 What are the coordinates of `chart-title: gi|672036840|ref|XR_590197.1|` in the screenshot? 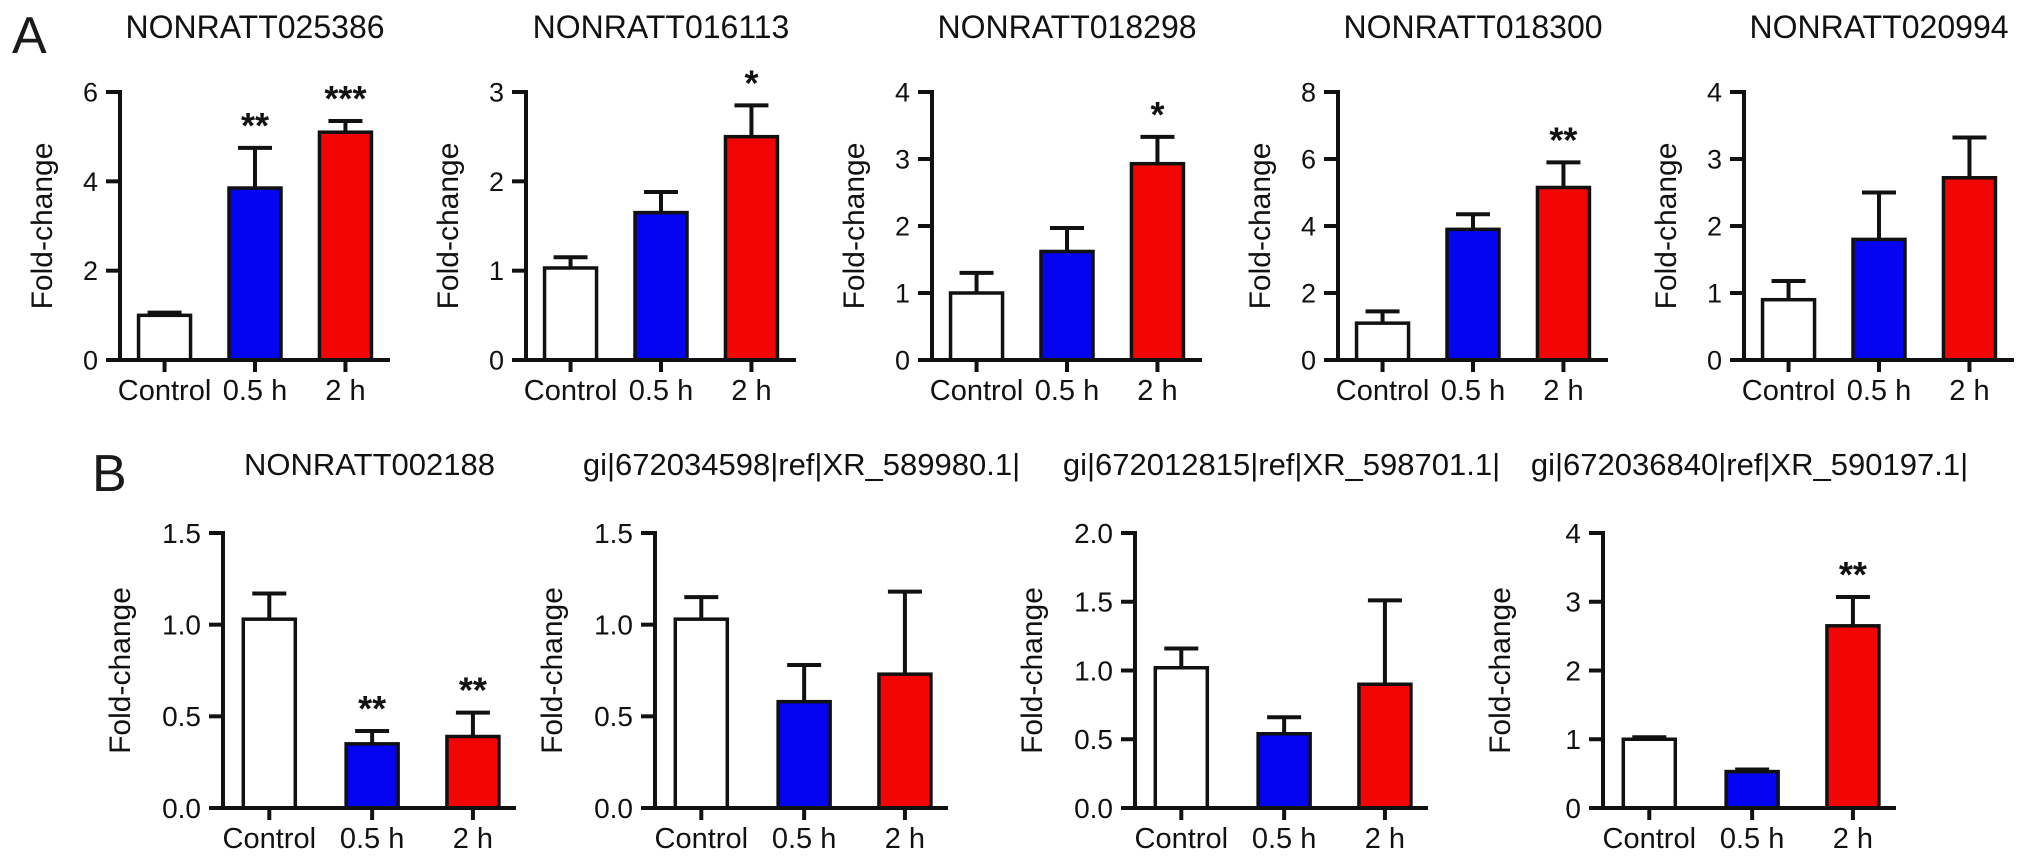 It's located at (1749, 464).